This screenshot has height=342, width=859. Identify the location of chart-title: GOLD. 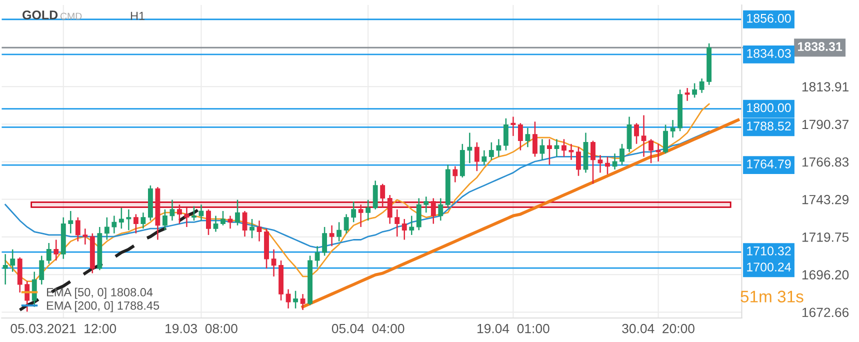
(40, 15).